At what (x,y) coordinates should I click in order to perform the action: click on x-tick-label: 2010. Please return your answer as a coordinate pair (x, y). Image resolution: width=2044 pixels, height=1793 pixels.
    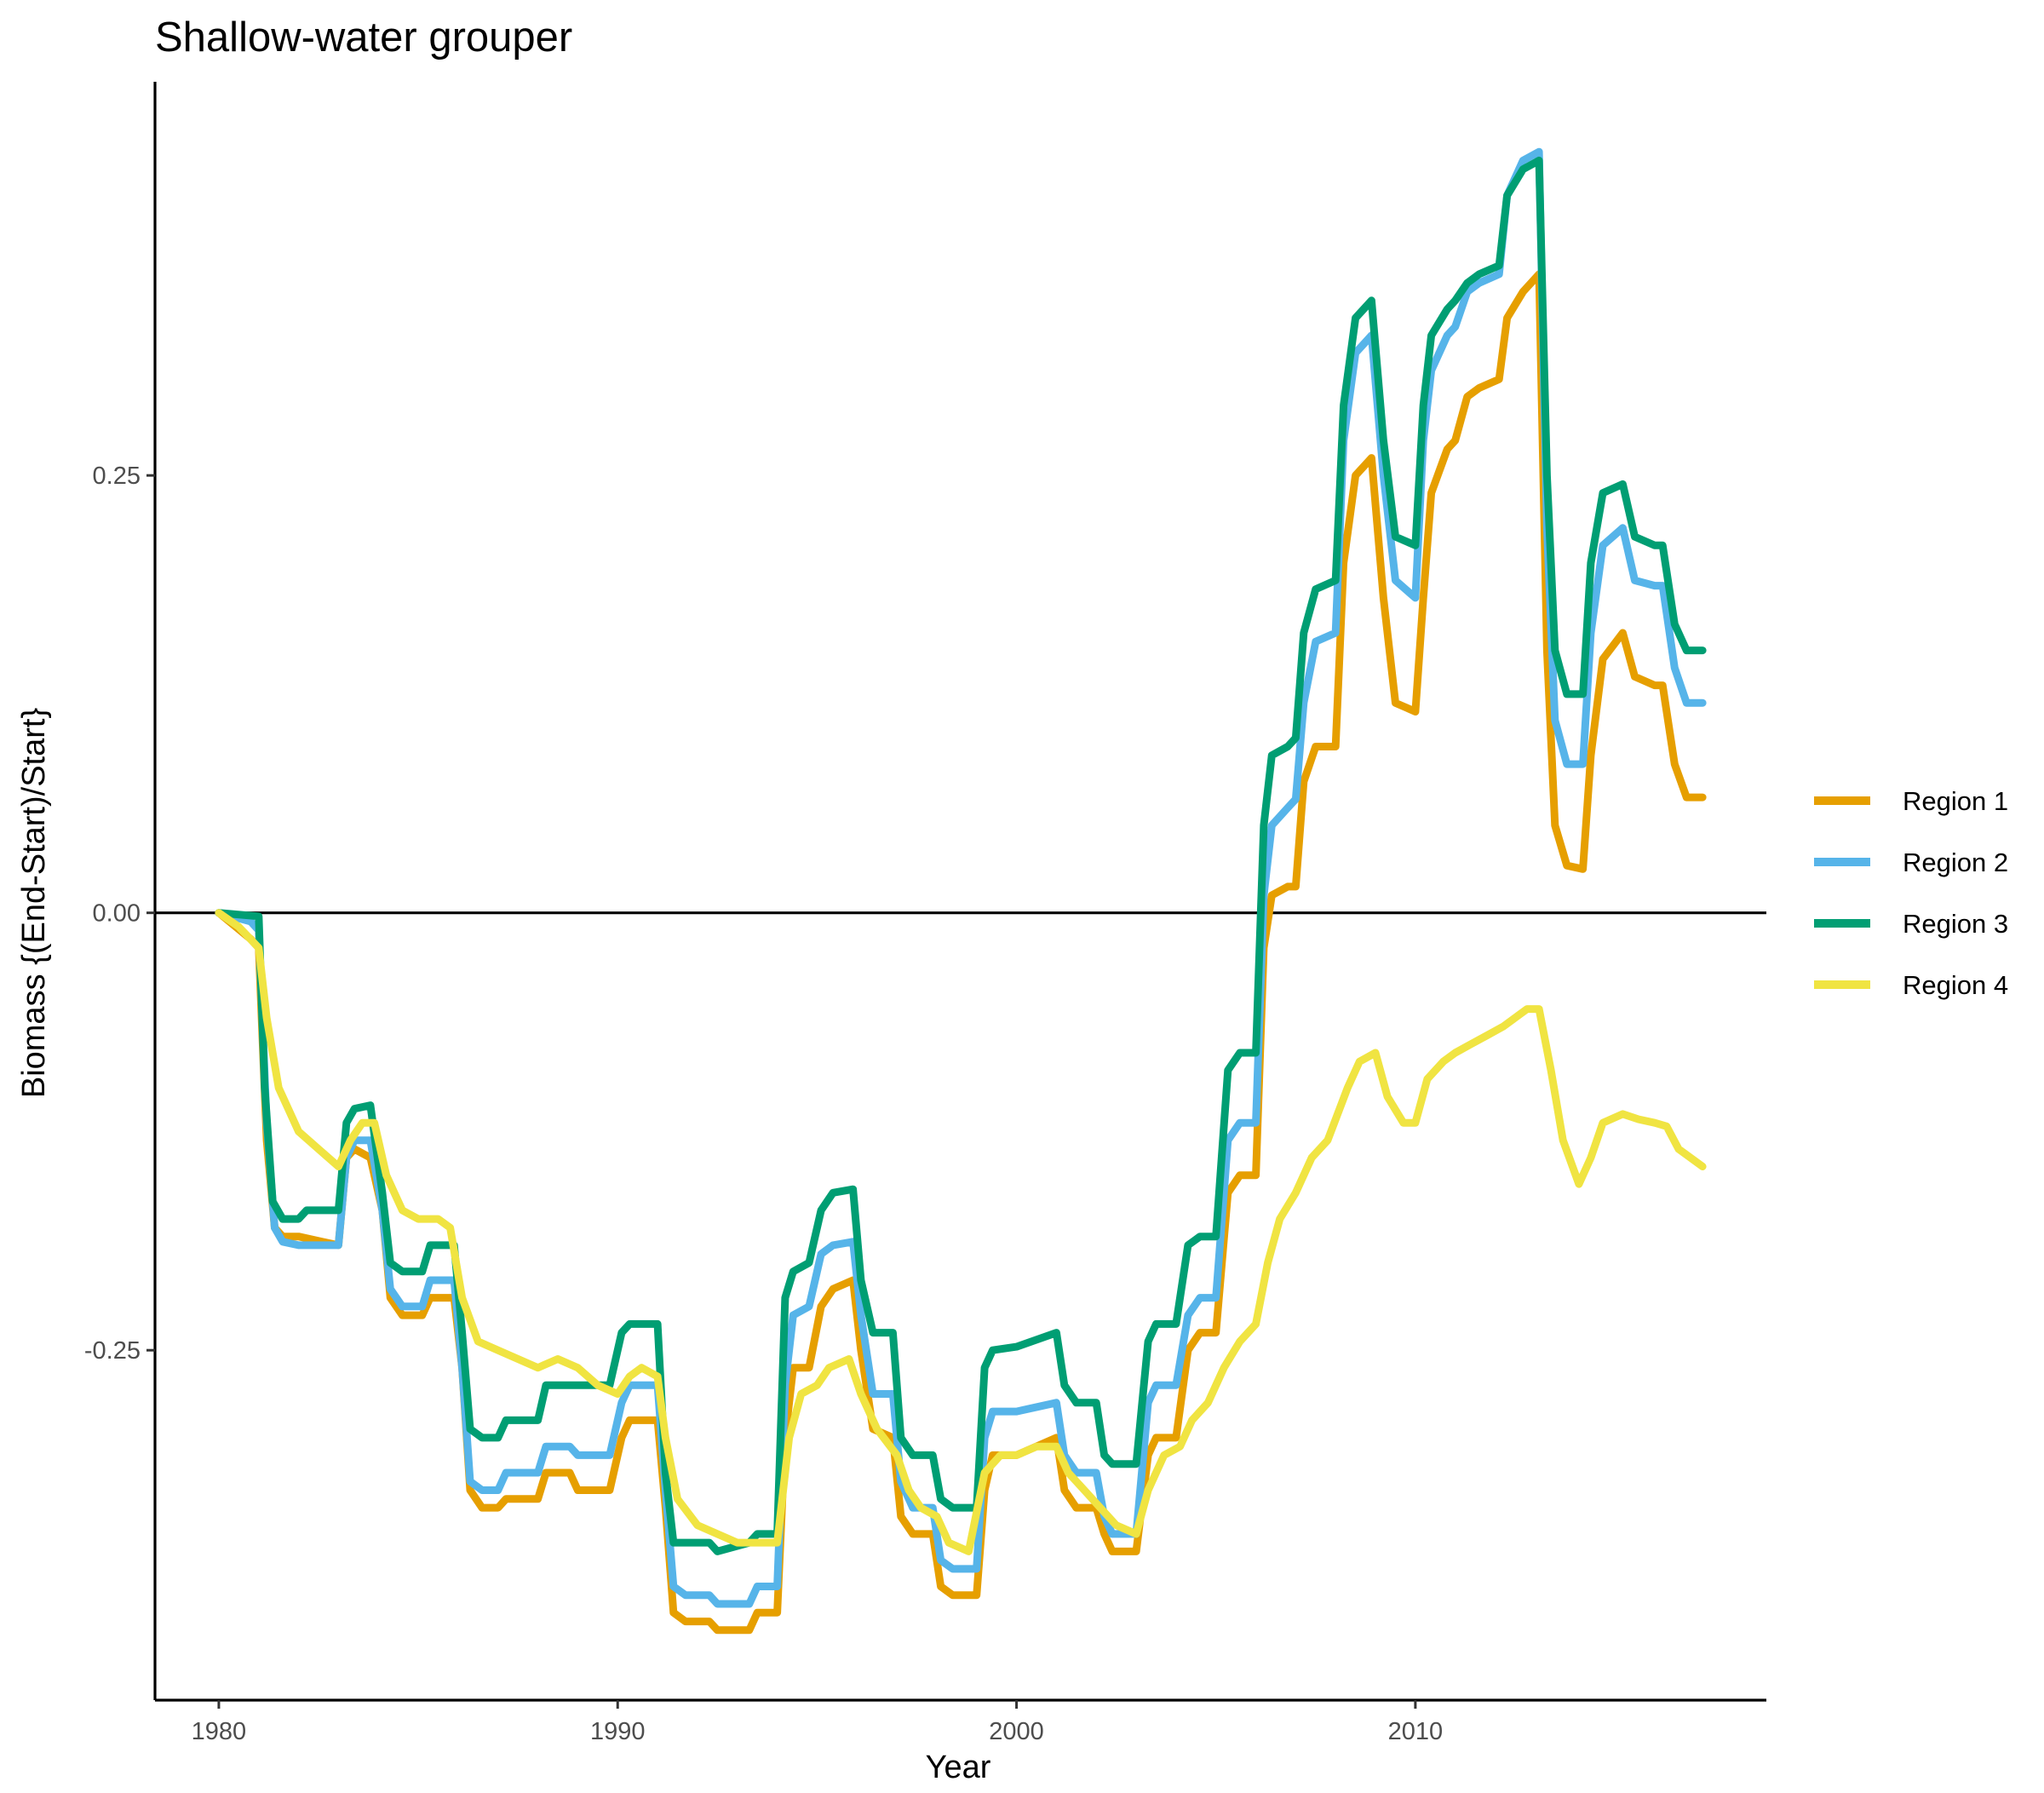
    Looking at the image, I should click on (1416, 1732).